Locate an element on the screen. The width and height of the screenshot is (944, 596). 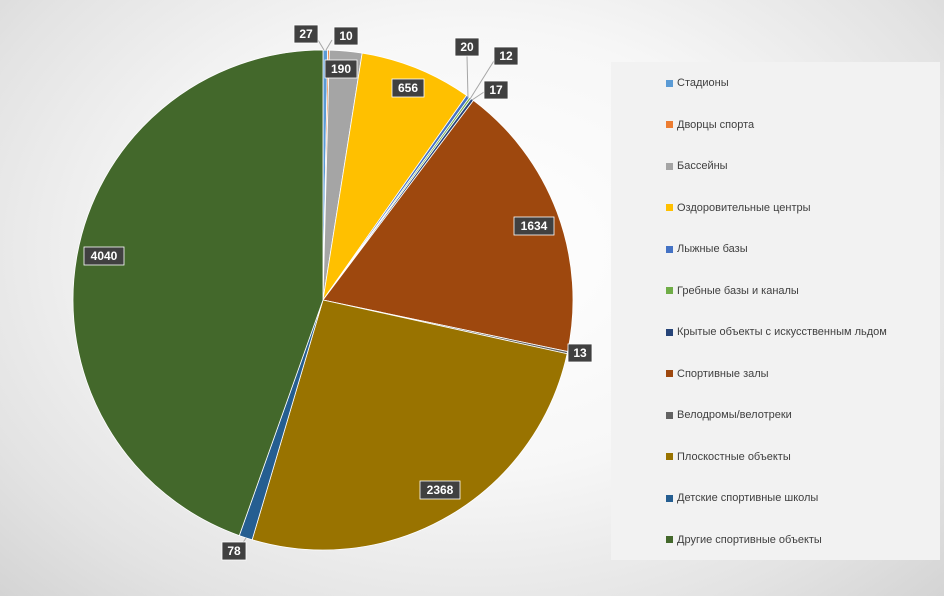
pie-slice-спортивные-залы is located at coordinates (448, 226).